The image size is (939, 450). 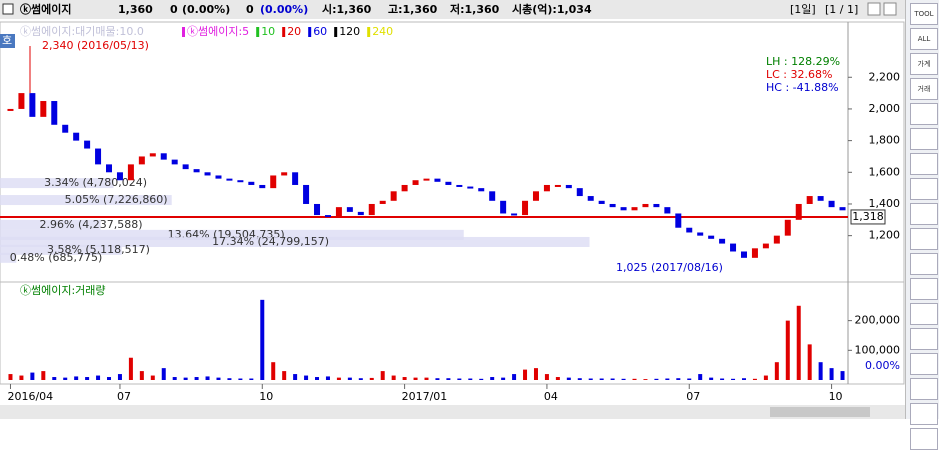 What do you see at coordinates (552, 9) in the screenshot?
I see `market-cap: 시총(억):1,034` at bounding box center [552, 9].